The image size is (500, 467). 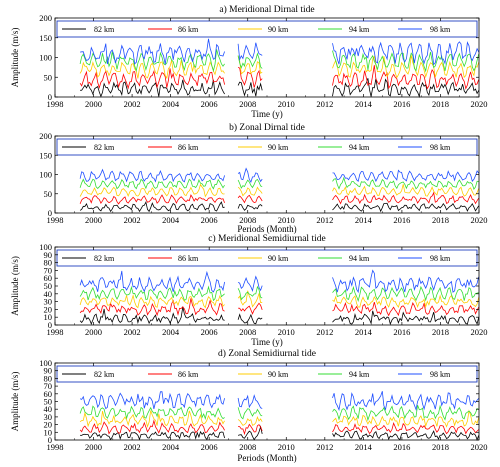 What do you see at coordinates (48, 194) in the screenshot?
I see `y-tick-label: 50` at bounding box center [48, 194].